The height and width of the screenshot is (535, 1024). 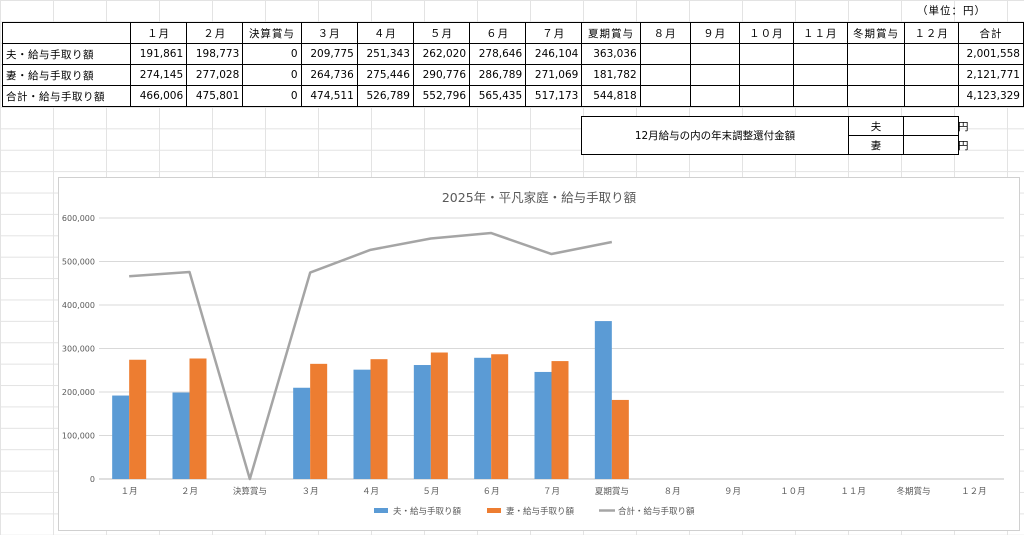 I want to click on table-cell: 517,173, so click(x=554, y=96).